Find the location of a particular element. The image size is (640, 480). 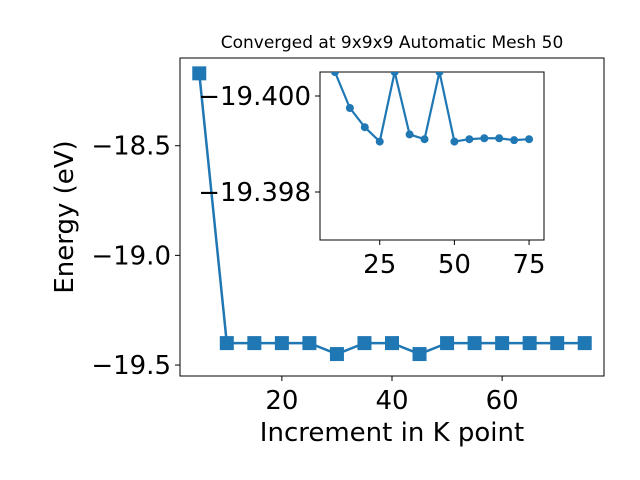

inset-y-tick-label: −19.398 is located at coordinates (254, 193).